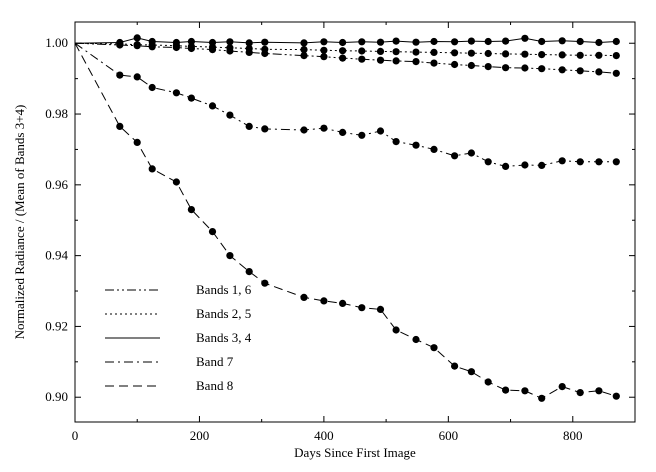 This screenshot has height=472, width=656. Describe the element at coordinates (56, 42) in the screenshot. I see `y-tick-label: 1.00` at that location.